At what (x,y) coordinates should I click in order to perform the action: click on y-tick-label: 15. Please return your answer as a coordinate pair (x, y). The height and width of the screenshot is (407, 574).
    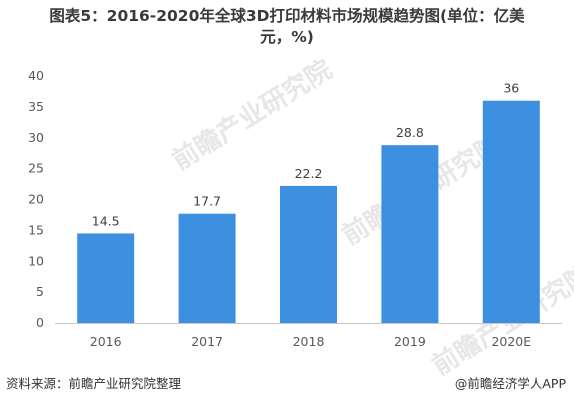
    Looking at the image, I should click on (36, 229).